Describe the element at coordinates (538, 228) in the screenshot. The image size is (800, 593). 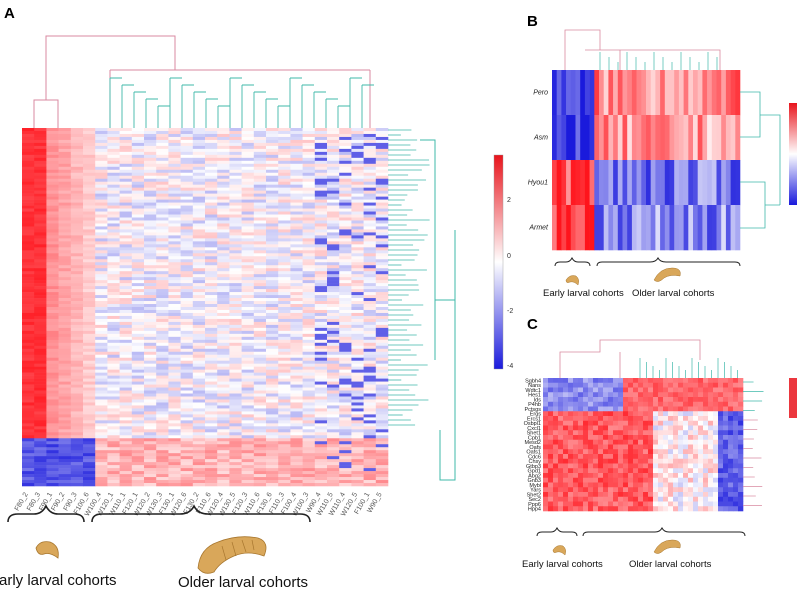
I see `gene-label: Armet` at that location.